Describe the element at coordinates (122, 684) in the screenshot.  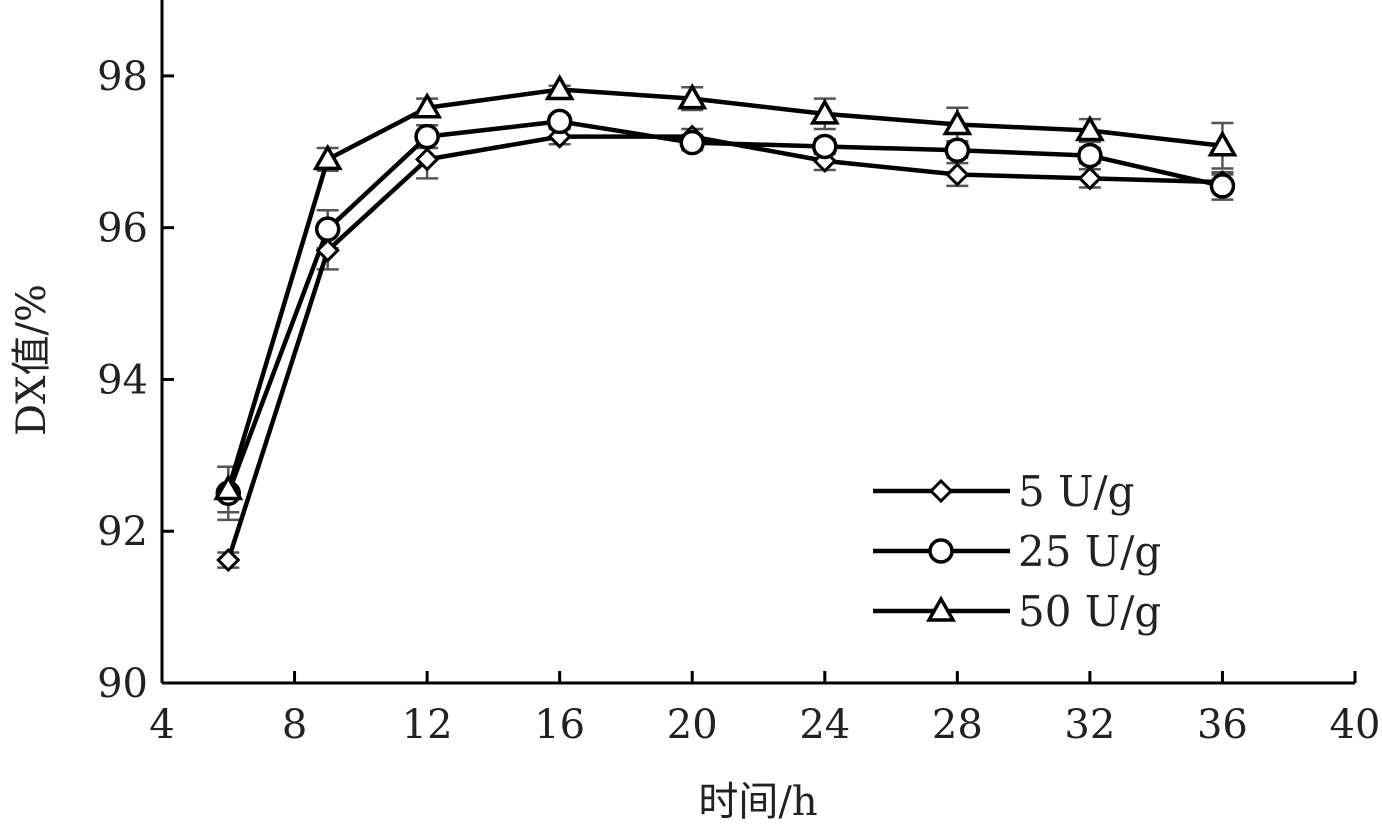
I see `y-tick-label: 90` at that location.